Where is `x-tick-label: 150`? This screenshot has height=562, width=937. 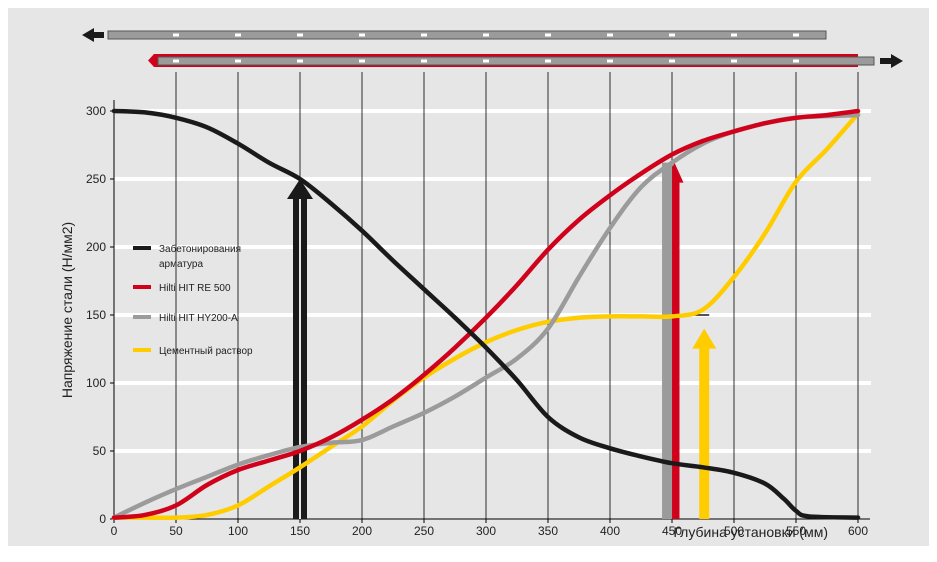
x-tick-label: 150 is located at coordinates (300, 531).